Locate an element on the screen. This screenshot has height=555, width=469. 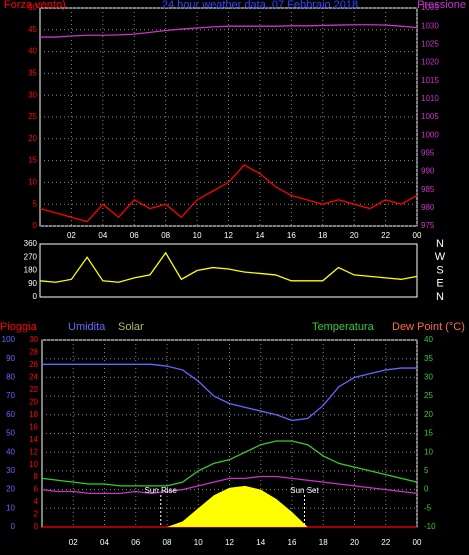
y3-tick-label: 22 is located at coordinates (33, 389).